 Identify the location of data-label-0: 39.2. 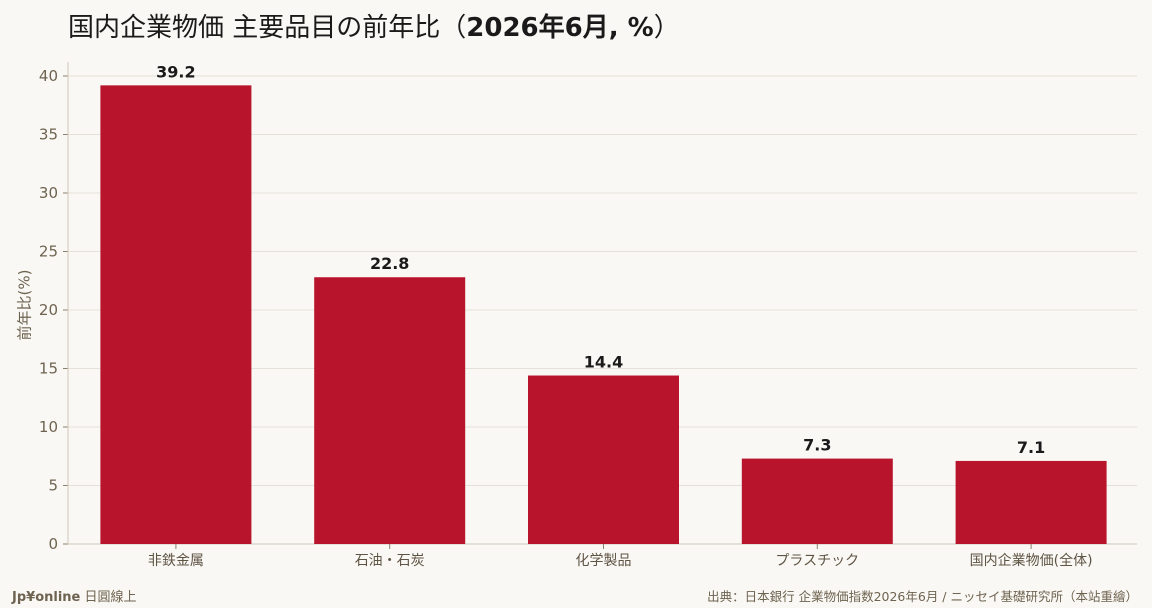
(175, 71).